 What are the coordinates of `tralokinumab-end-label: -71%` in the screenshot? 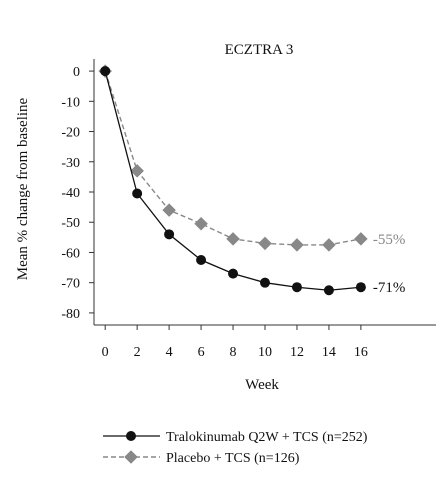 It's located at (389, 288).